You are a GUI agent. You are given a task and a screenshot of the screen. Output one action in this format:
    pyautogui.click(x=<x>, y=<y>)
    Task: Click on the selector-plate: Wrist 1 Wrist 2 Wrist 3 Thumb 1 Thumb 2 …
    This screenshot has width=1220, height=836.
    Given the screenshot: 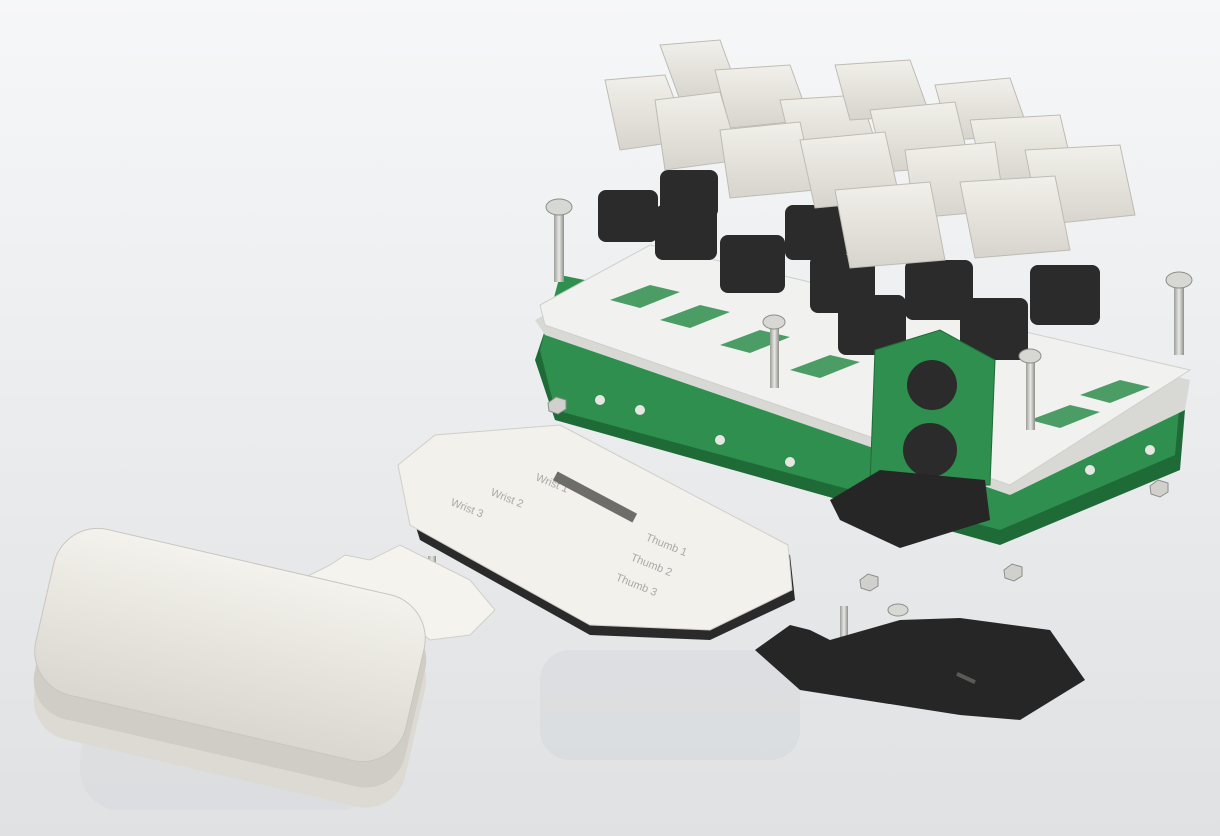 What is the action you would take?
    pyautogui.click(x=596, y=532)
    